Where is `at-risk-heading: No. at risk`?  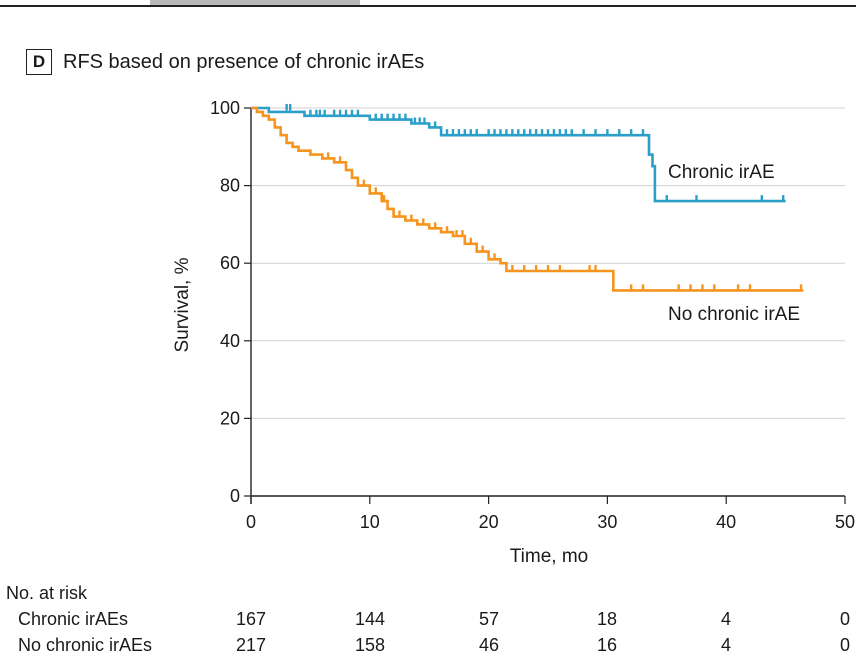 at-risk-heading: No. at risk is located at coordinates (47, 593).